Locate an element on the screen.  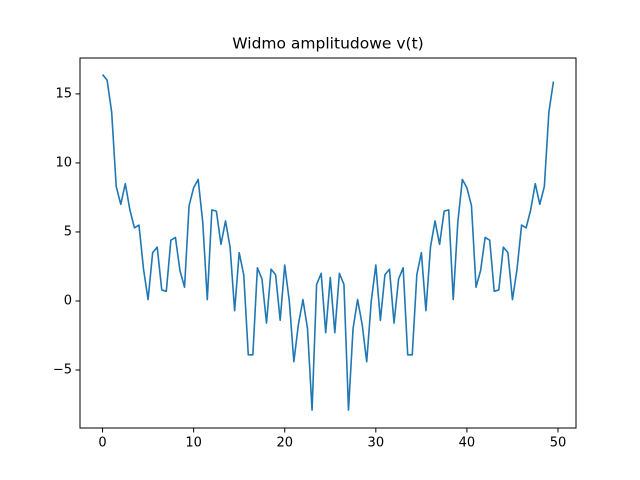
x-tick-label: 0 is located at coordinates (102, 443).